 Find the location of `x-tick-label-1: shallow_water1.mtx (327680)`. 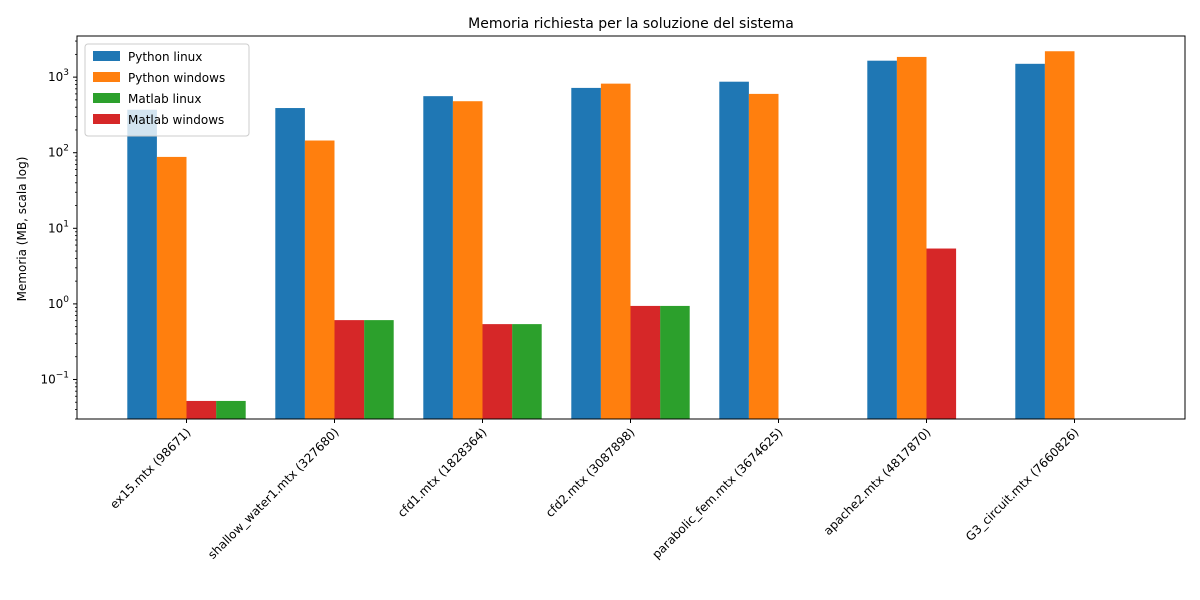

x-tick-label-1: shallow_water1.mtx (327680) is located at coordinates (273, 493).